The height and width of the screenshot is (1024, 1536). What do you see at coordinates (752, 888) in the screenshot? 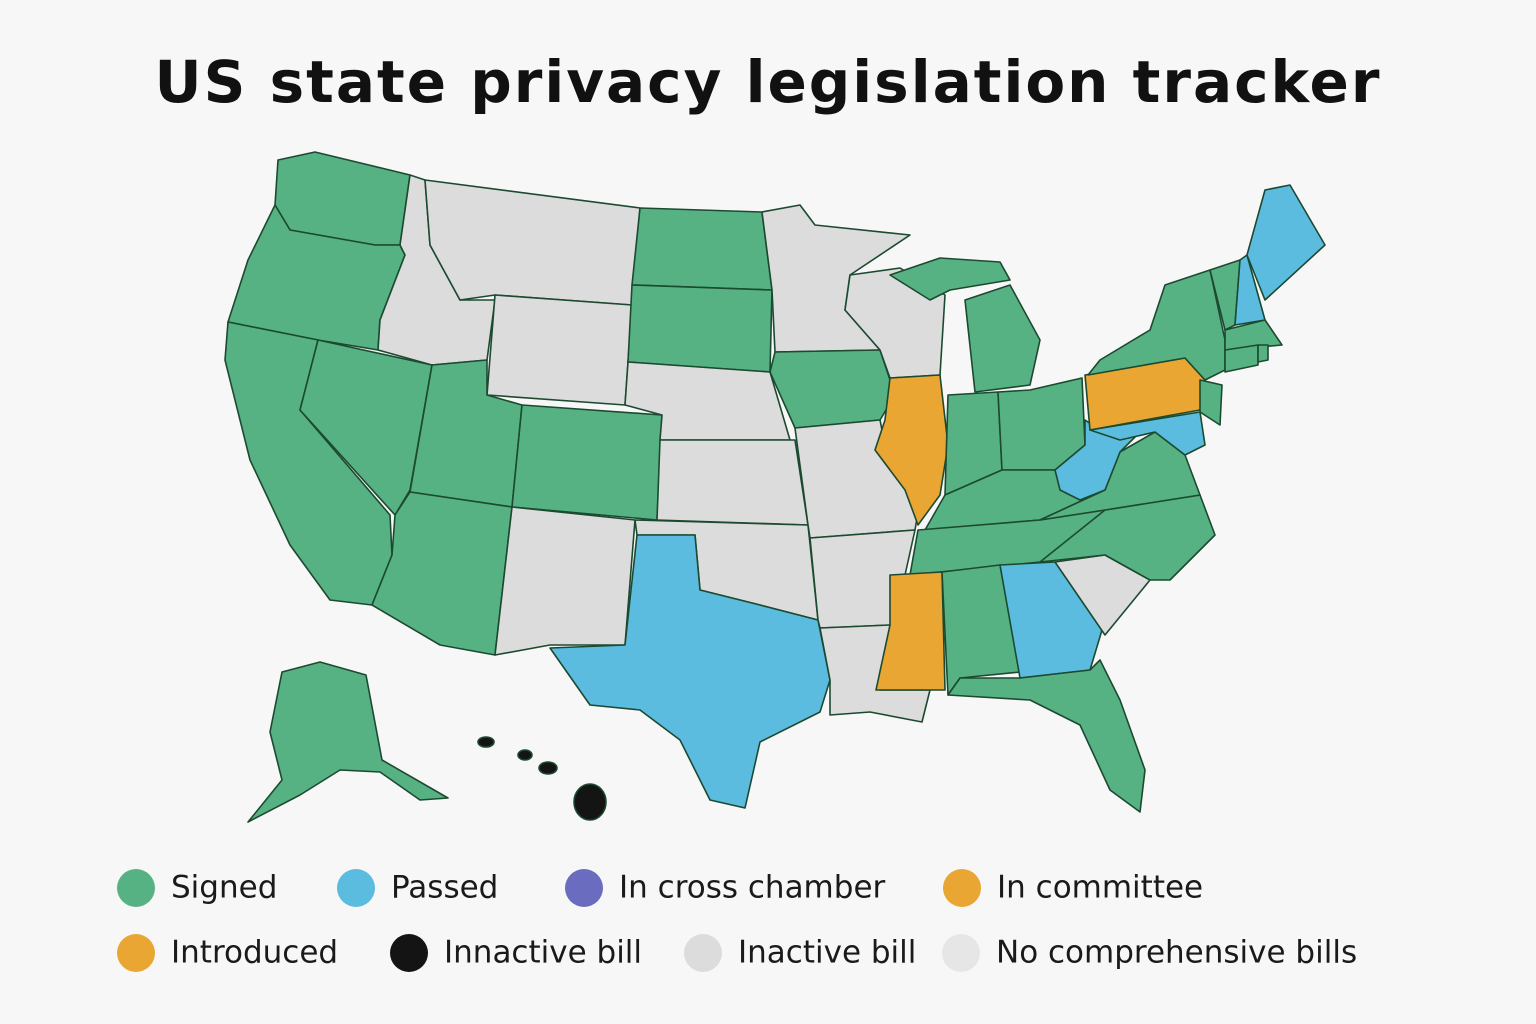
I see `legend-label: In cross chamber` at bounding box center [752, 888].